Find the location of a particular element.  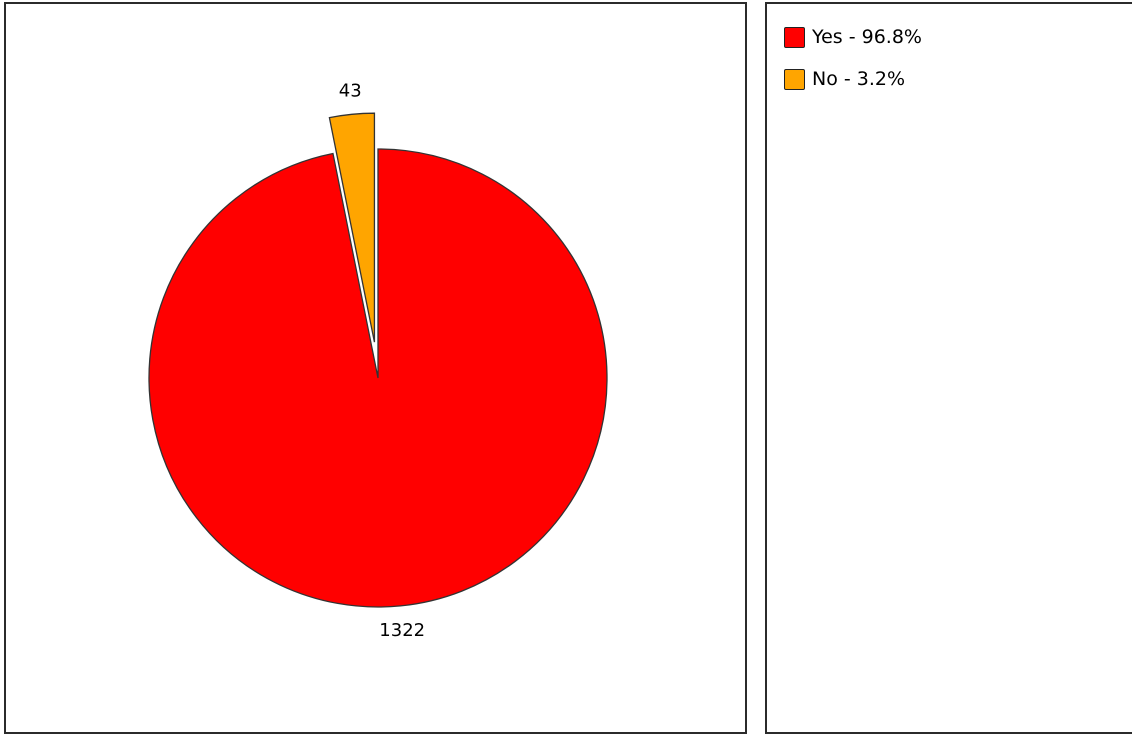

legend-item-yes: Yes - 96.8% is located at coordinates (853, 37).